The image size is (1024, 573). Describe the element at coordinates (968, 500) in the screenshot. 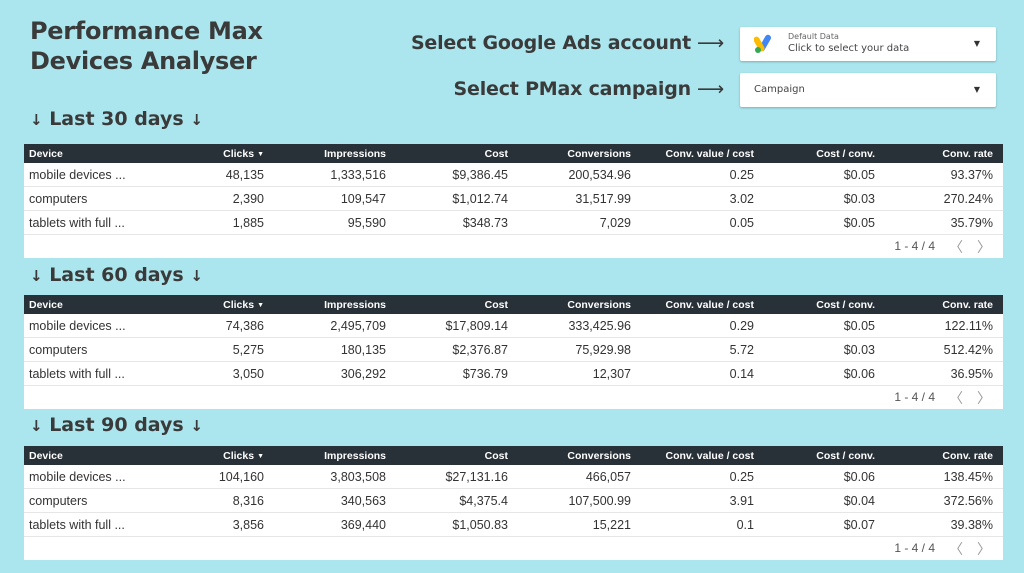

I see `table-cell: 372.56%` at that location.